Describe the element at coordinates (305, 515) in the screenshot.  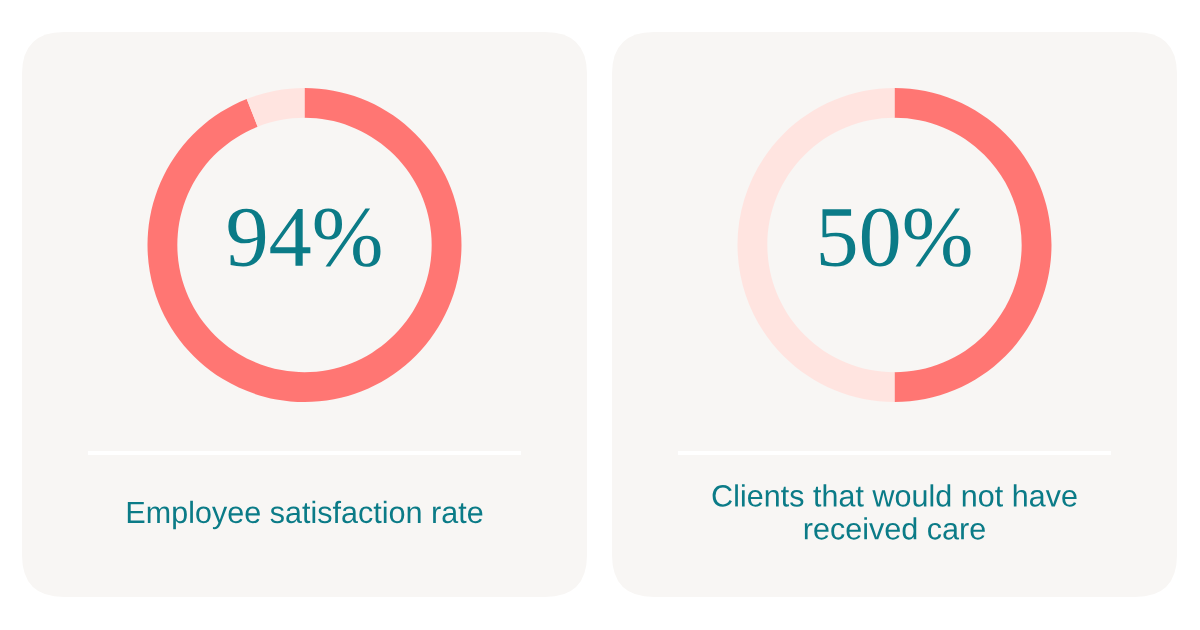
I see `text: Employee satisfaction rate` at that location.